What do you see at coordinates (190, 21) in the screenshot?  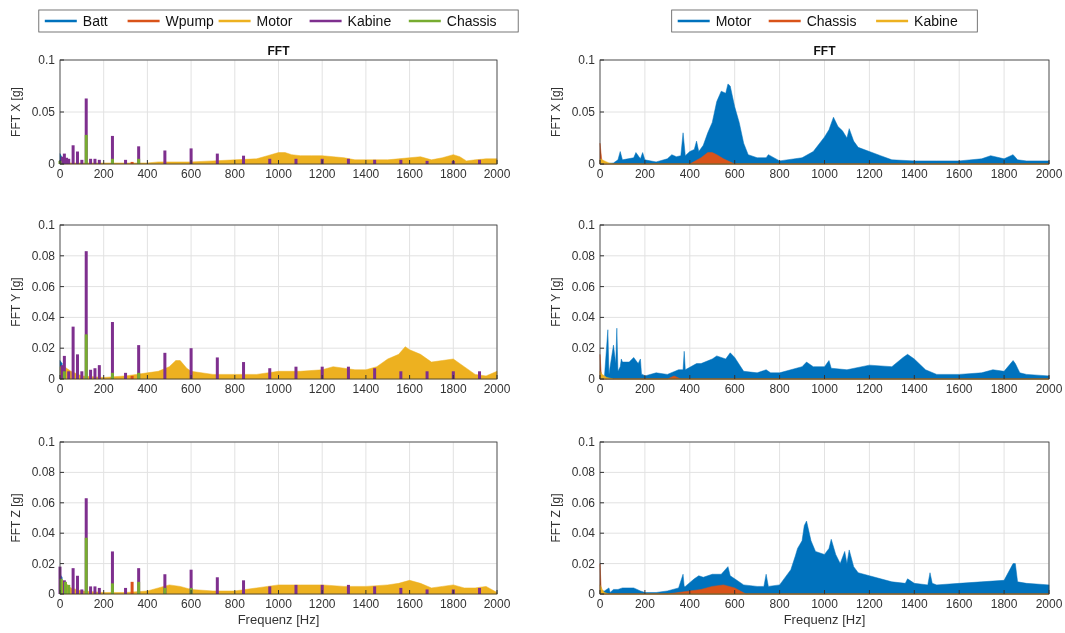 I see `legend-label: Wpump` at bounding box center [190, 21].